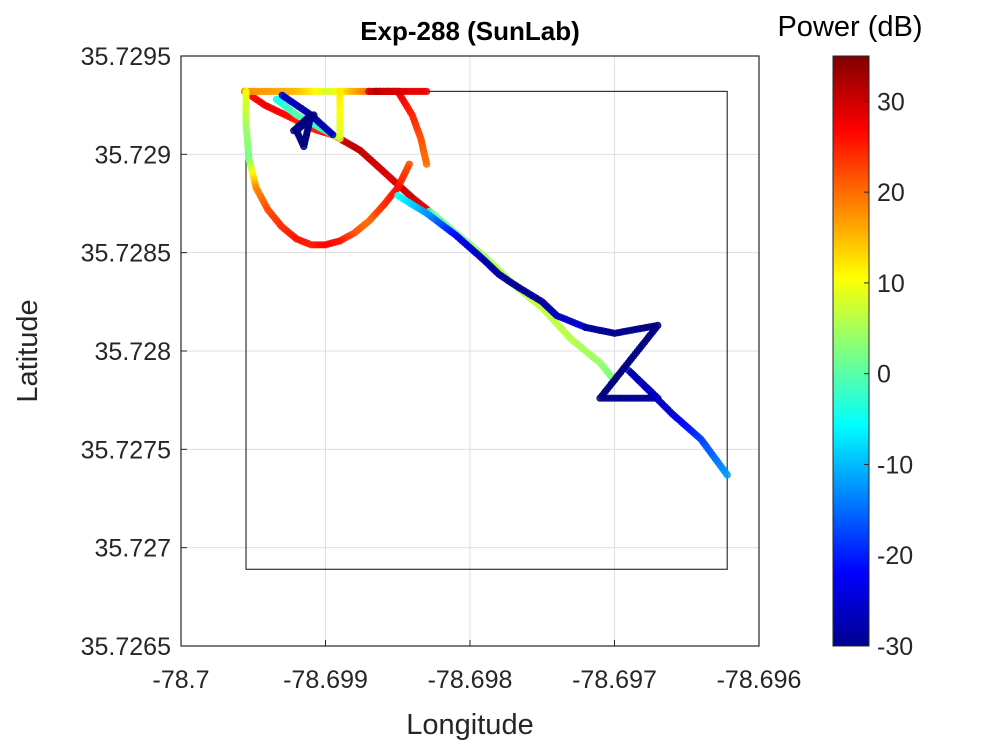 This screenshot has width=997, height=747. What do you see at coordinates (470, 31) in the screenshot?
I see `chart-title: Exp-288 (SunLab)` at bounding box center [470, 31].